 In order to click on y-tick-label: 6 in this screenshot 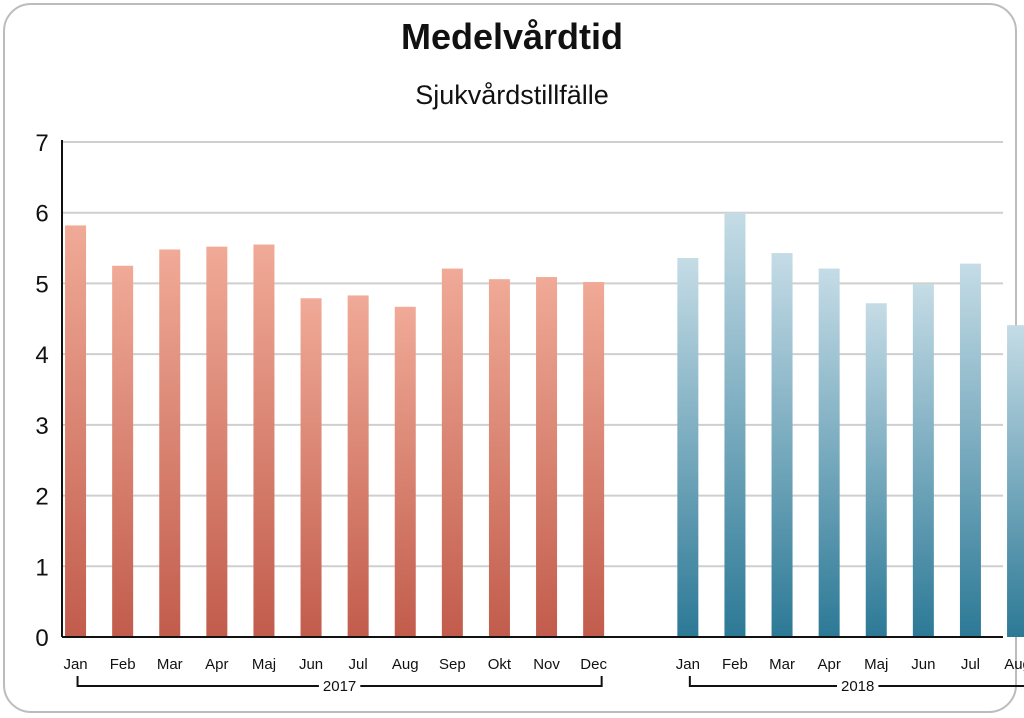, I will do `click(41, 214)`.